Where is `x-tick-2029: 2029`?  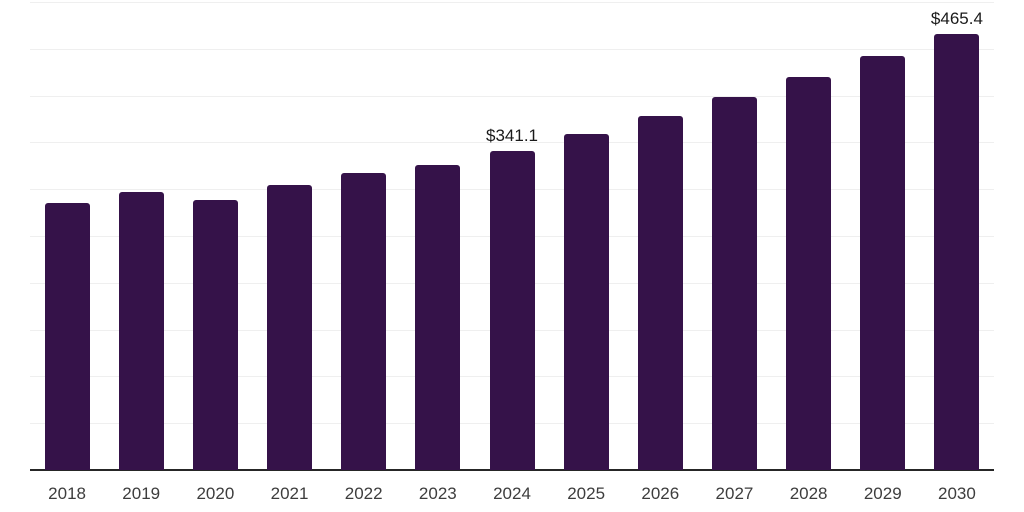
x-tick-2029: 2029 is located at coordinates (882, 493).